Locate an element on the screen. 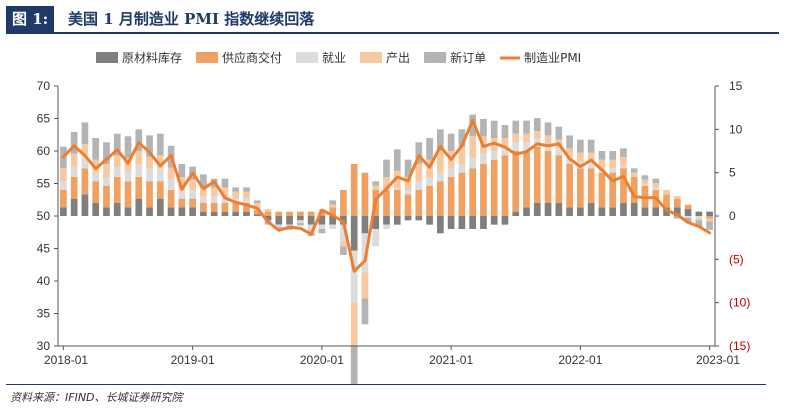 The height and width of the screenshot is (410, 787). legend-swatch is located at coordinates (107, 57).